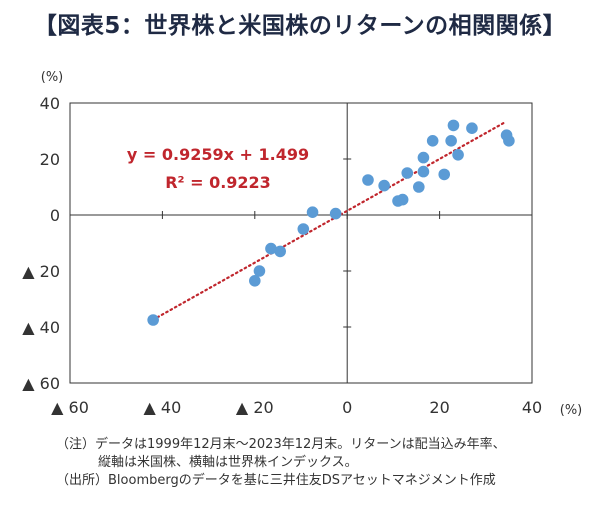 This screenshot has height=506, width=600. What do you see at coordinates (41, 327) in the screenshot?
I see `y-tick-label: ▲ 40` at bounding box center [41, 327].